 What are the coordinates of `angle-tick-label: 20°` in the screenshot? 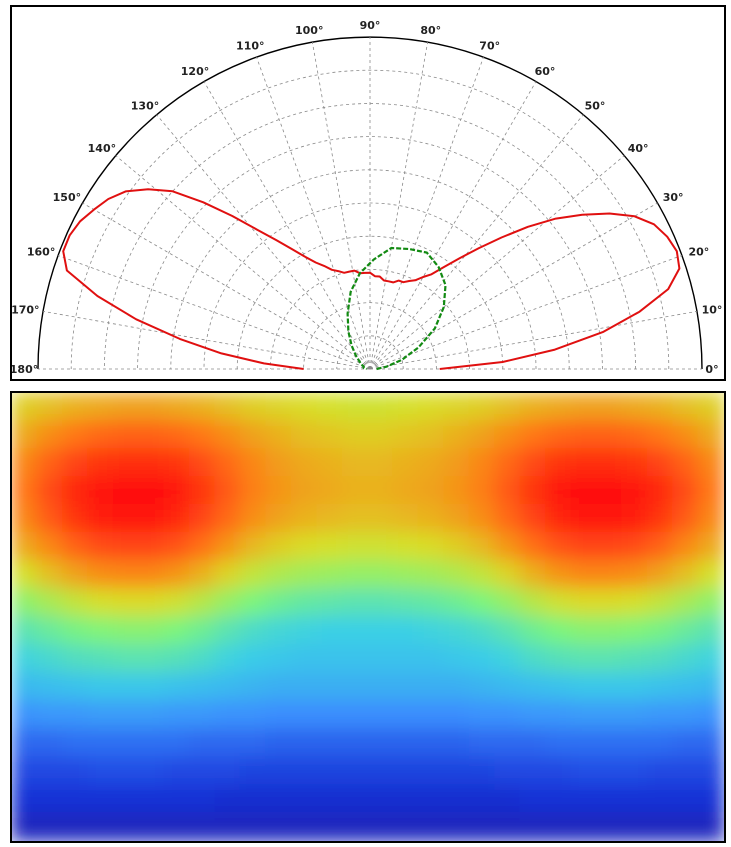 It's located at (698, 251).